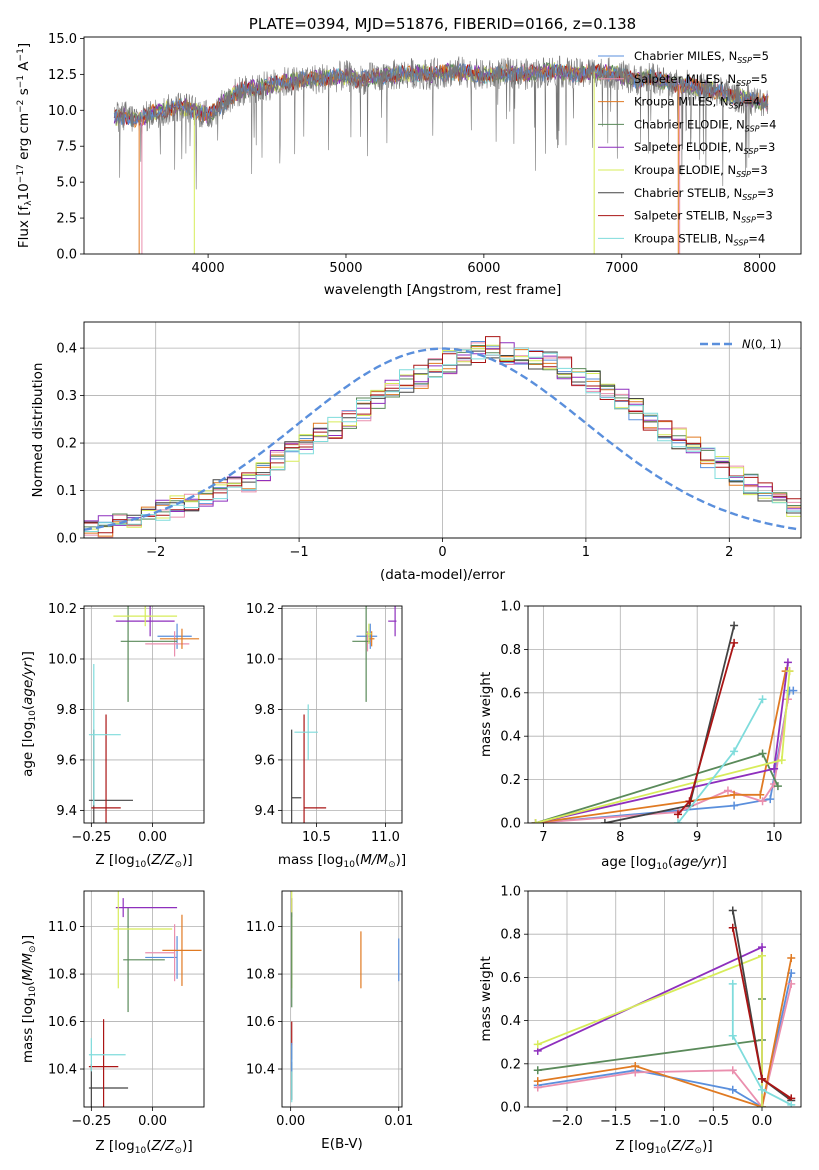 The width and height of the screenshot is (819, 1170). Describe the element at coordinates (342, 861) in the screenshot. I see `x-axis-label: mass [log10(M/M⊙)]` at that location.